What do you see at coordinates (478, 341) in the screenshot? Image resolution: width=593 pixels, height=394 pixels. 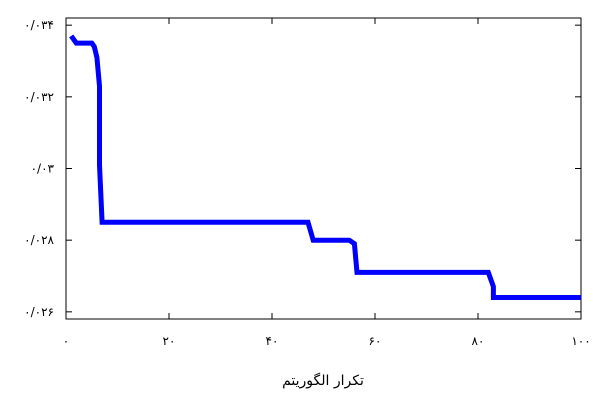 I see `x-tick-label: ۸۰` at bounding box center [478, 341].